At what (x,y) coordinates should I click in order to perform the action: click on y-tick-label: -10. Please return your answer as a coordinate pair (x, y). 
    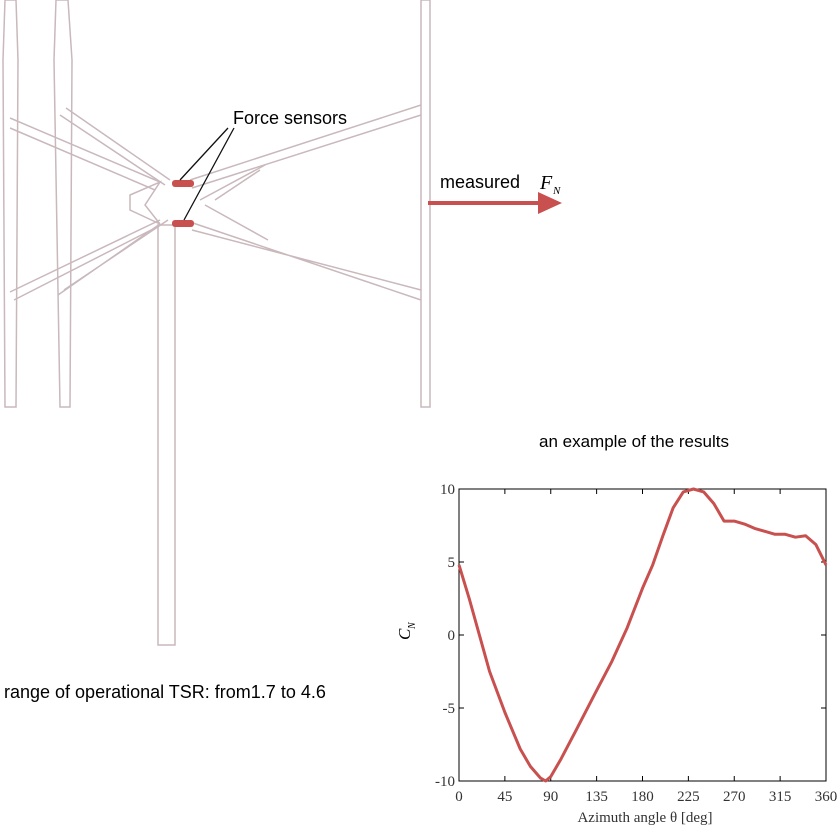
    Looking at the image, I should click on (445, 782).